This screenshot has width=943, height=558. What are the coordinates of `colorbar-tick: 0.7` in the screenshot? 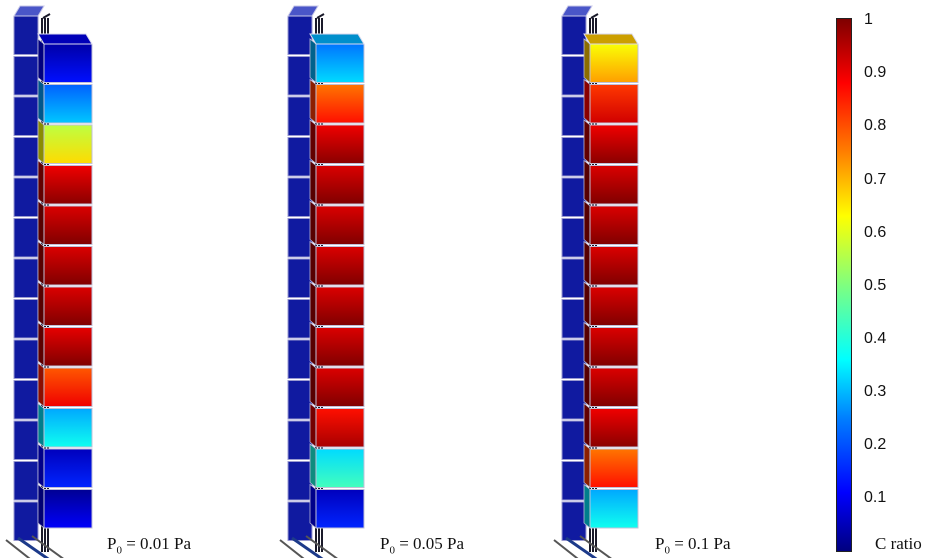 It's located at (875, 179).